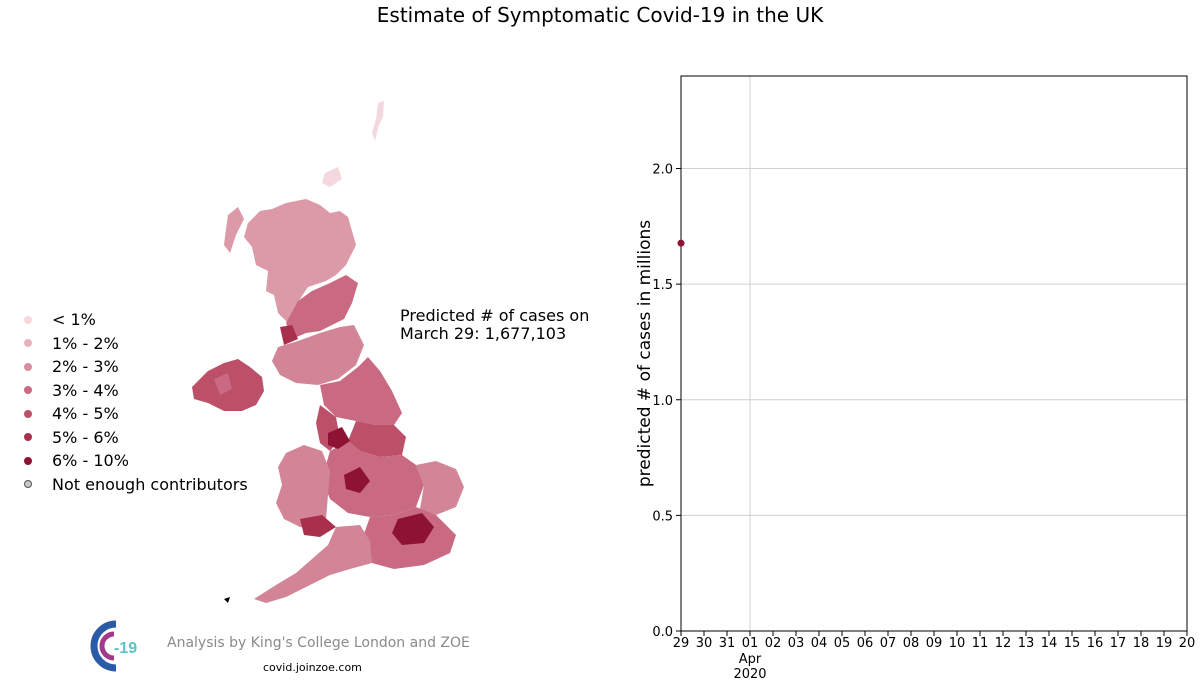  Describe the element at coordinates (303, 487) in the screenshot. I see `map-region-wales` at that location.